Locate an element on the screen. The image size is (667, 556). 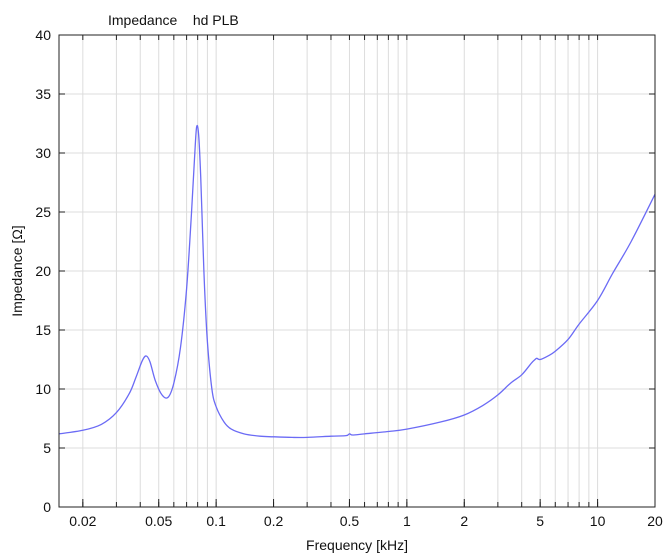
y-tick-label: 0 is located at coordinates (47, 507).